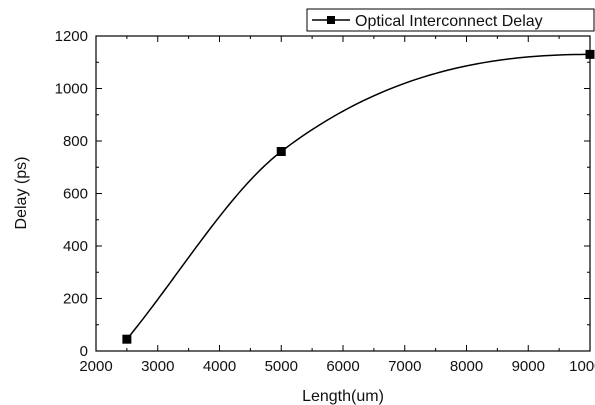 The width and height of the screenshot is (595, 405). I want to click on legend-label: Optical Interconnect Delay, so click(449, 21).